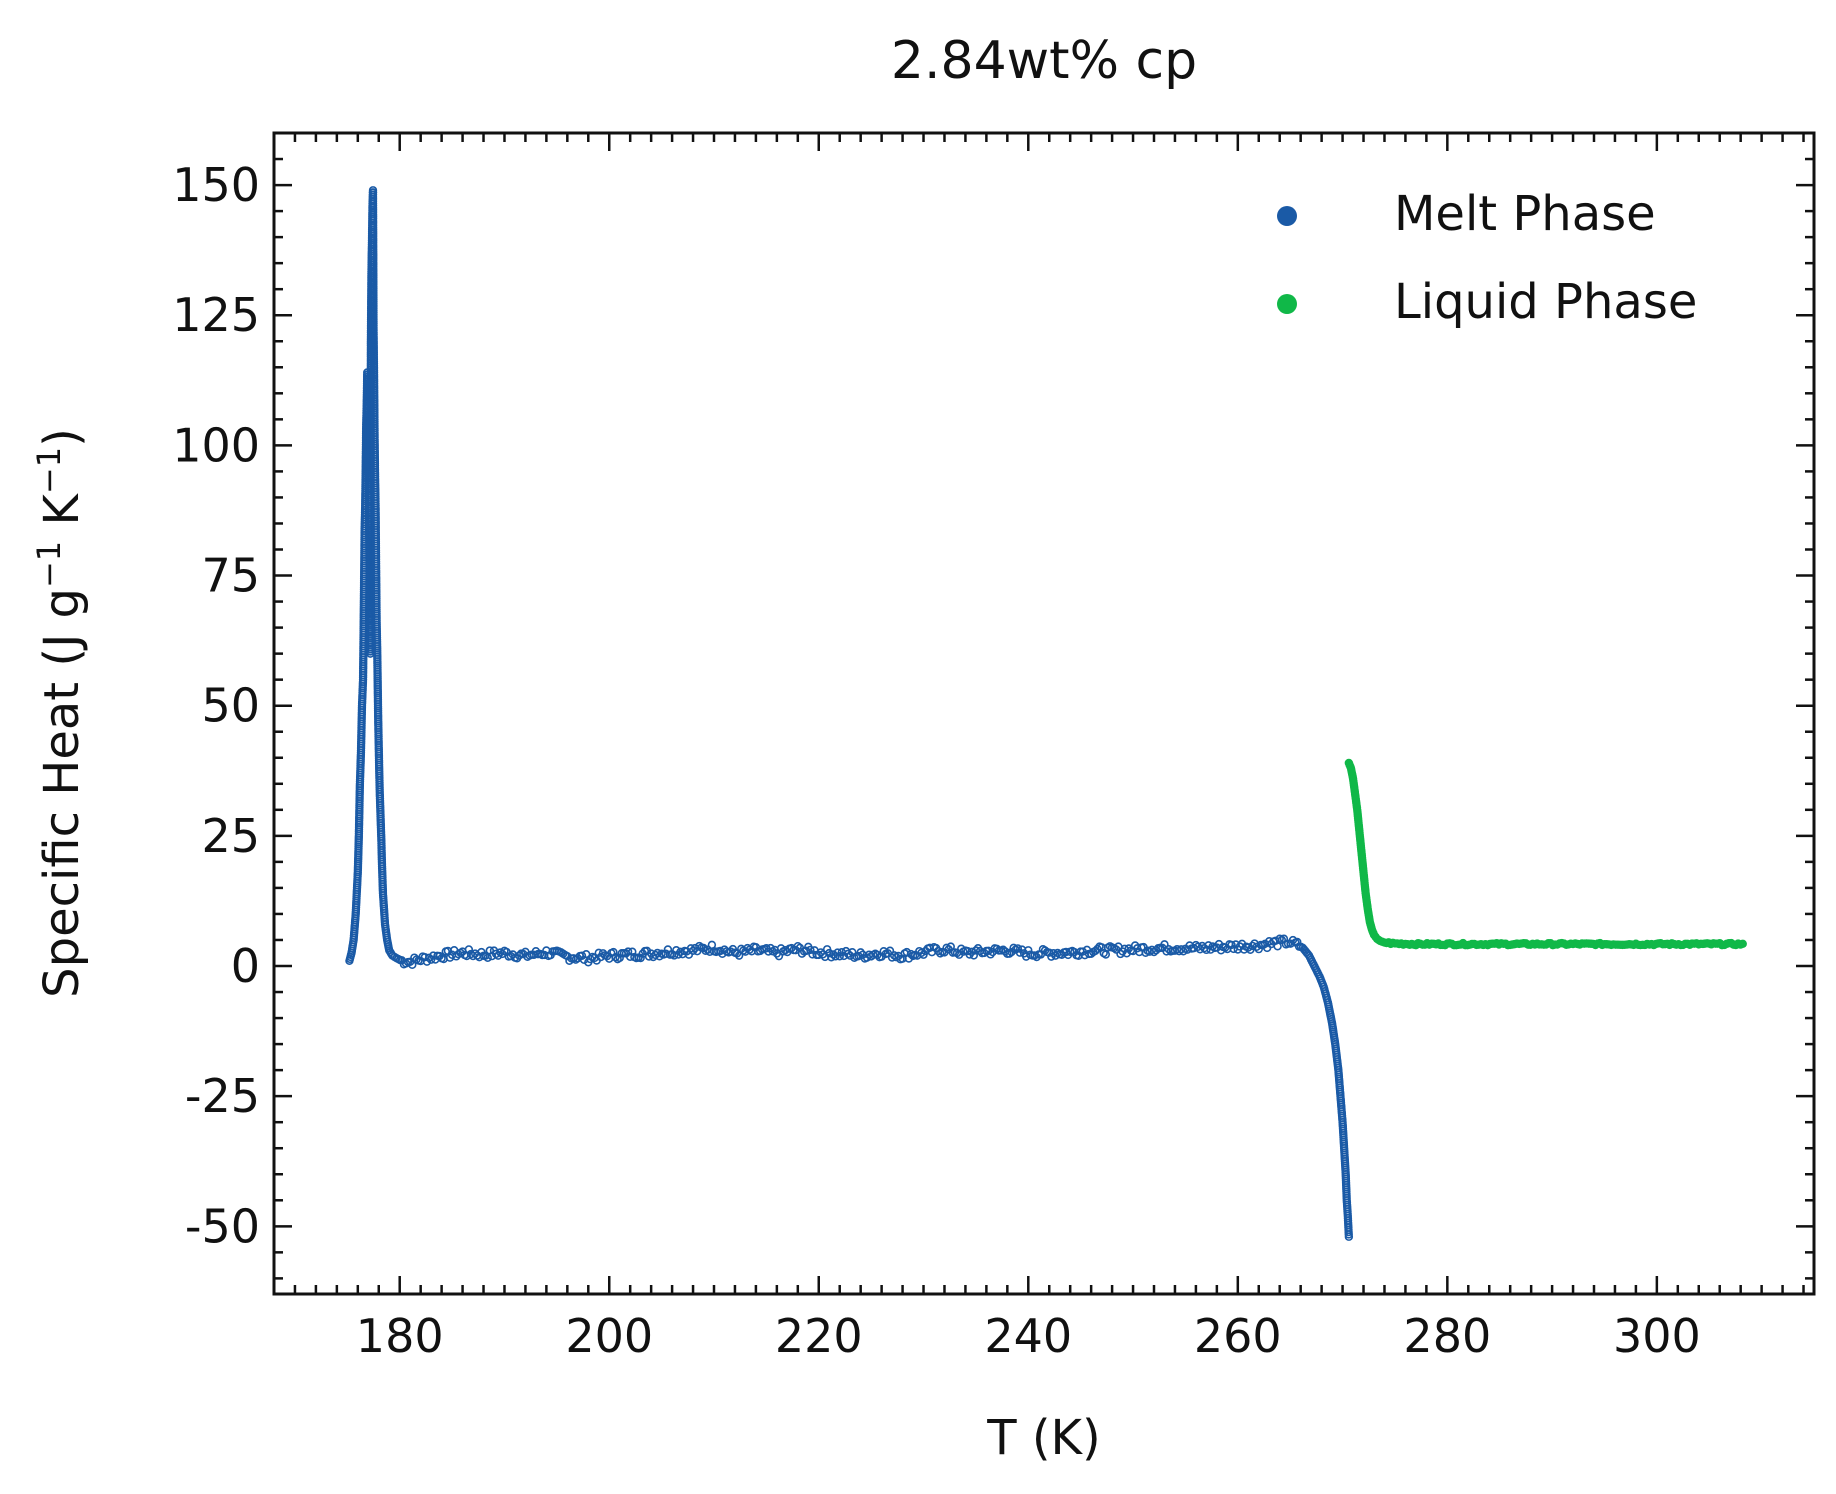  What do you see at coordinates (49, 470) in the screenshot?
I see `y-axis-label-exp2: −1` at bounding box center [49, 470].